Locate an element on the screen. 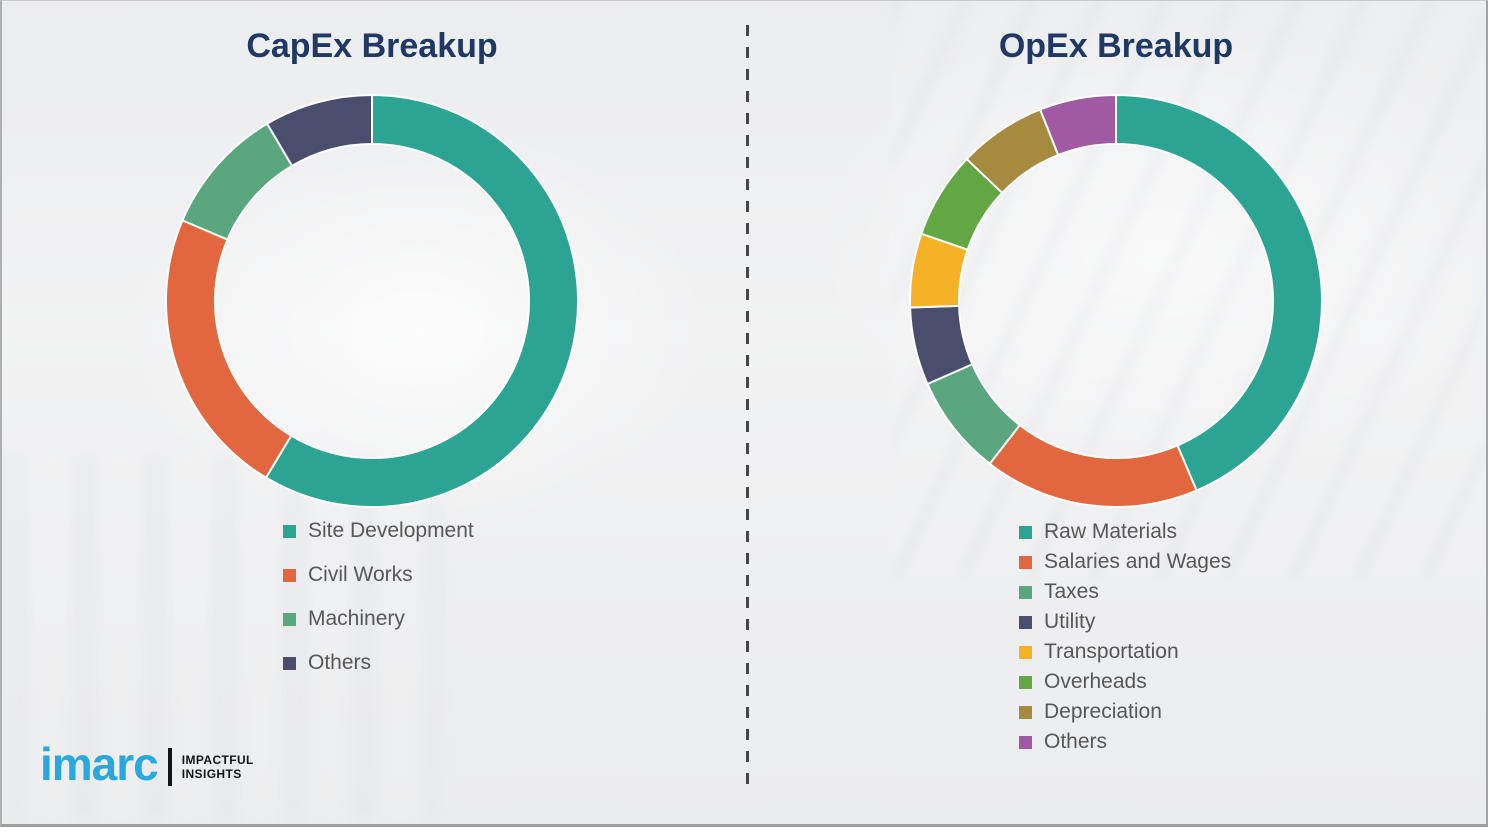  capex-legend-item-machinery: Machinery is located at coordinates (378, 619).